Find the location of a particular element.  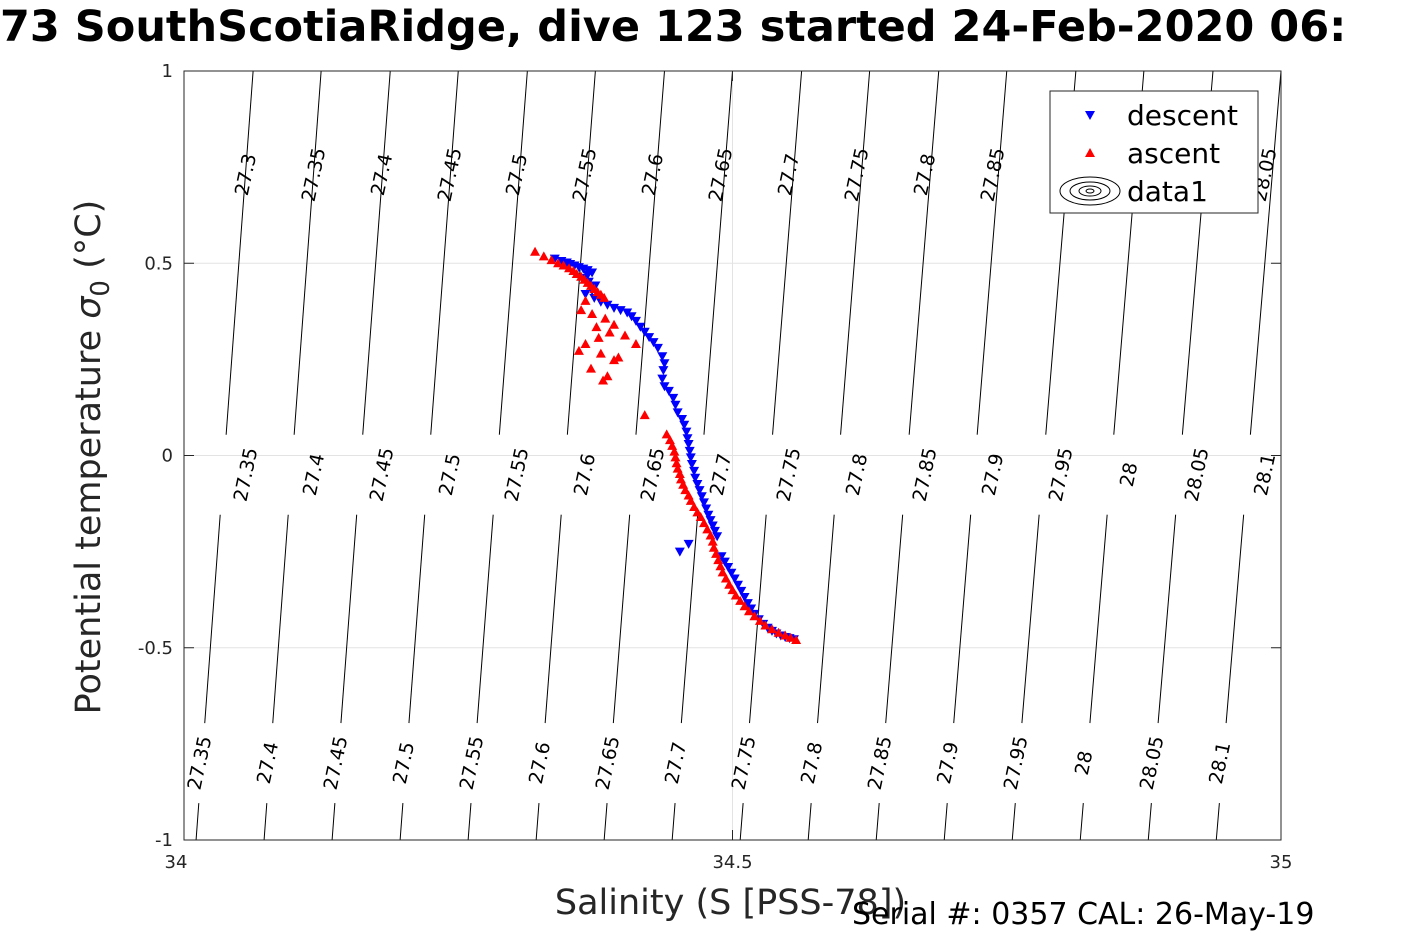

contour-label: 27.35 is located at coordinates (200, 763).